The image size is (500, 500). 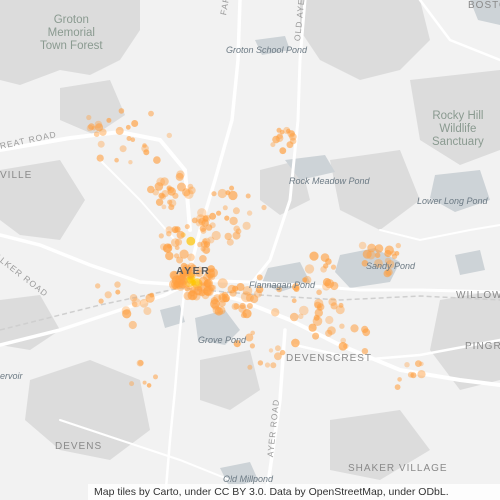 I want to click on label-ayer: AYER, so click(x=193, y=271).